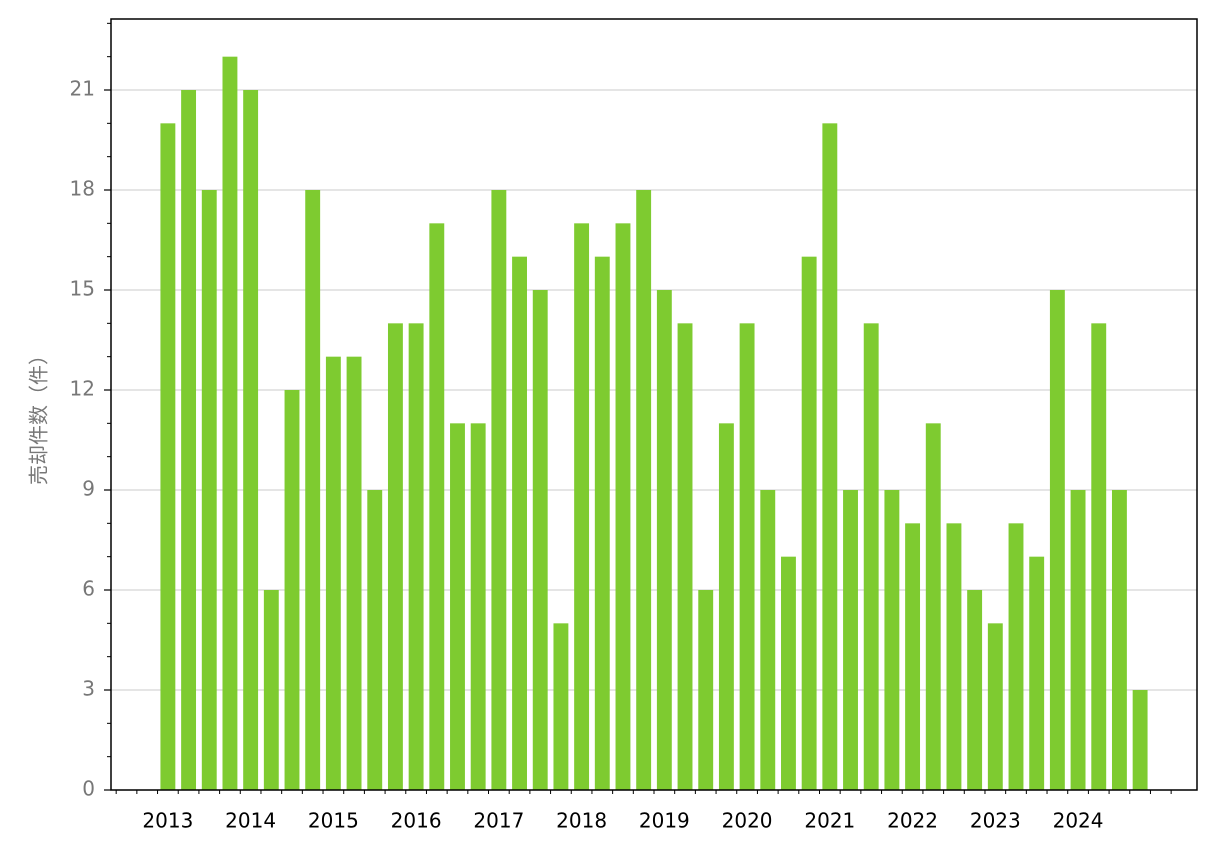 The width and height of the screenshot is (1216, 859). I want to click on x-tick-label: 2018, so click(581, 821).